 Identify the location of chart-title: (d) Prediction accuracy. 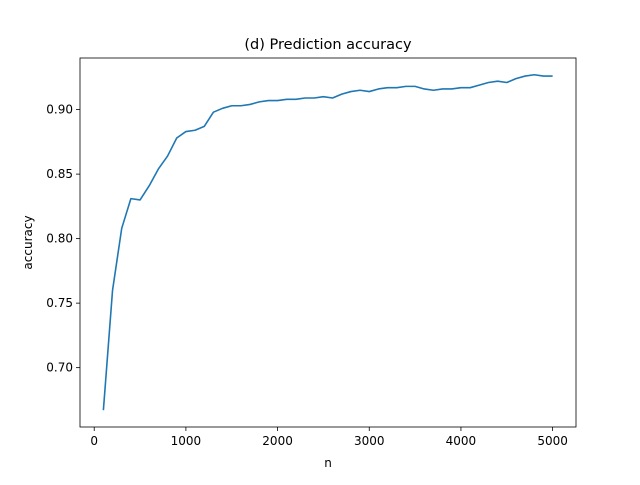
(328, 45).